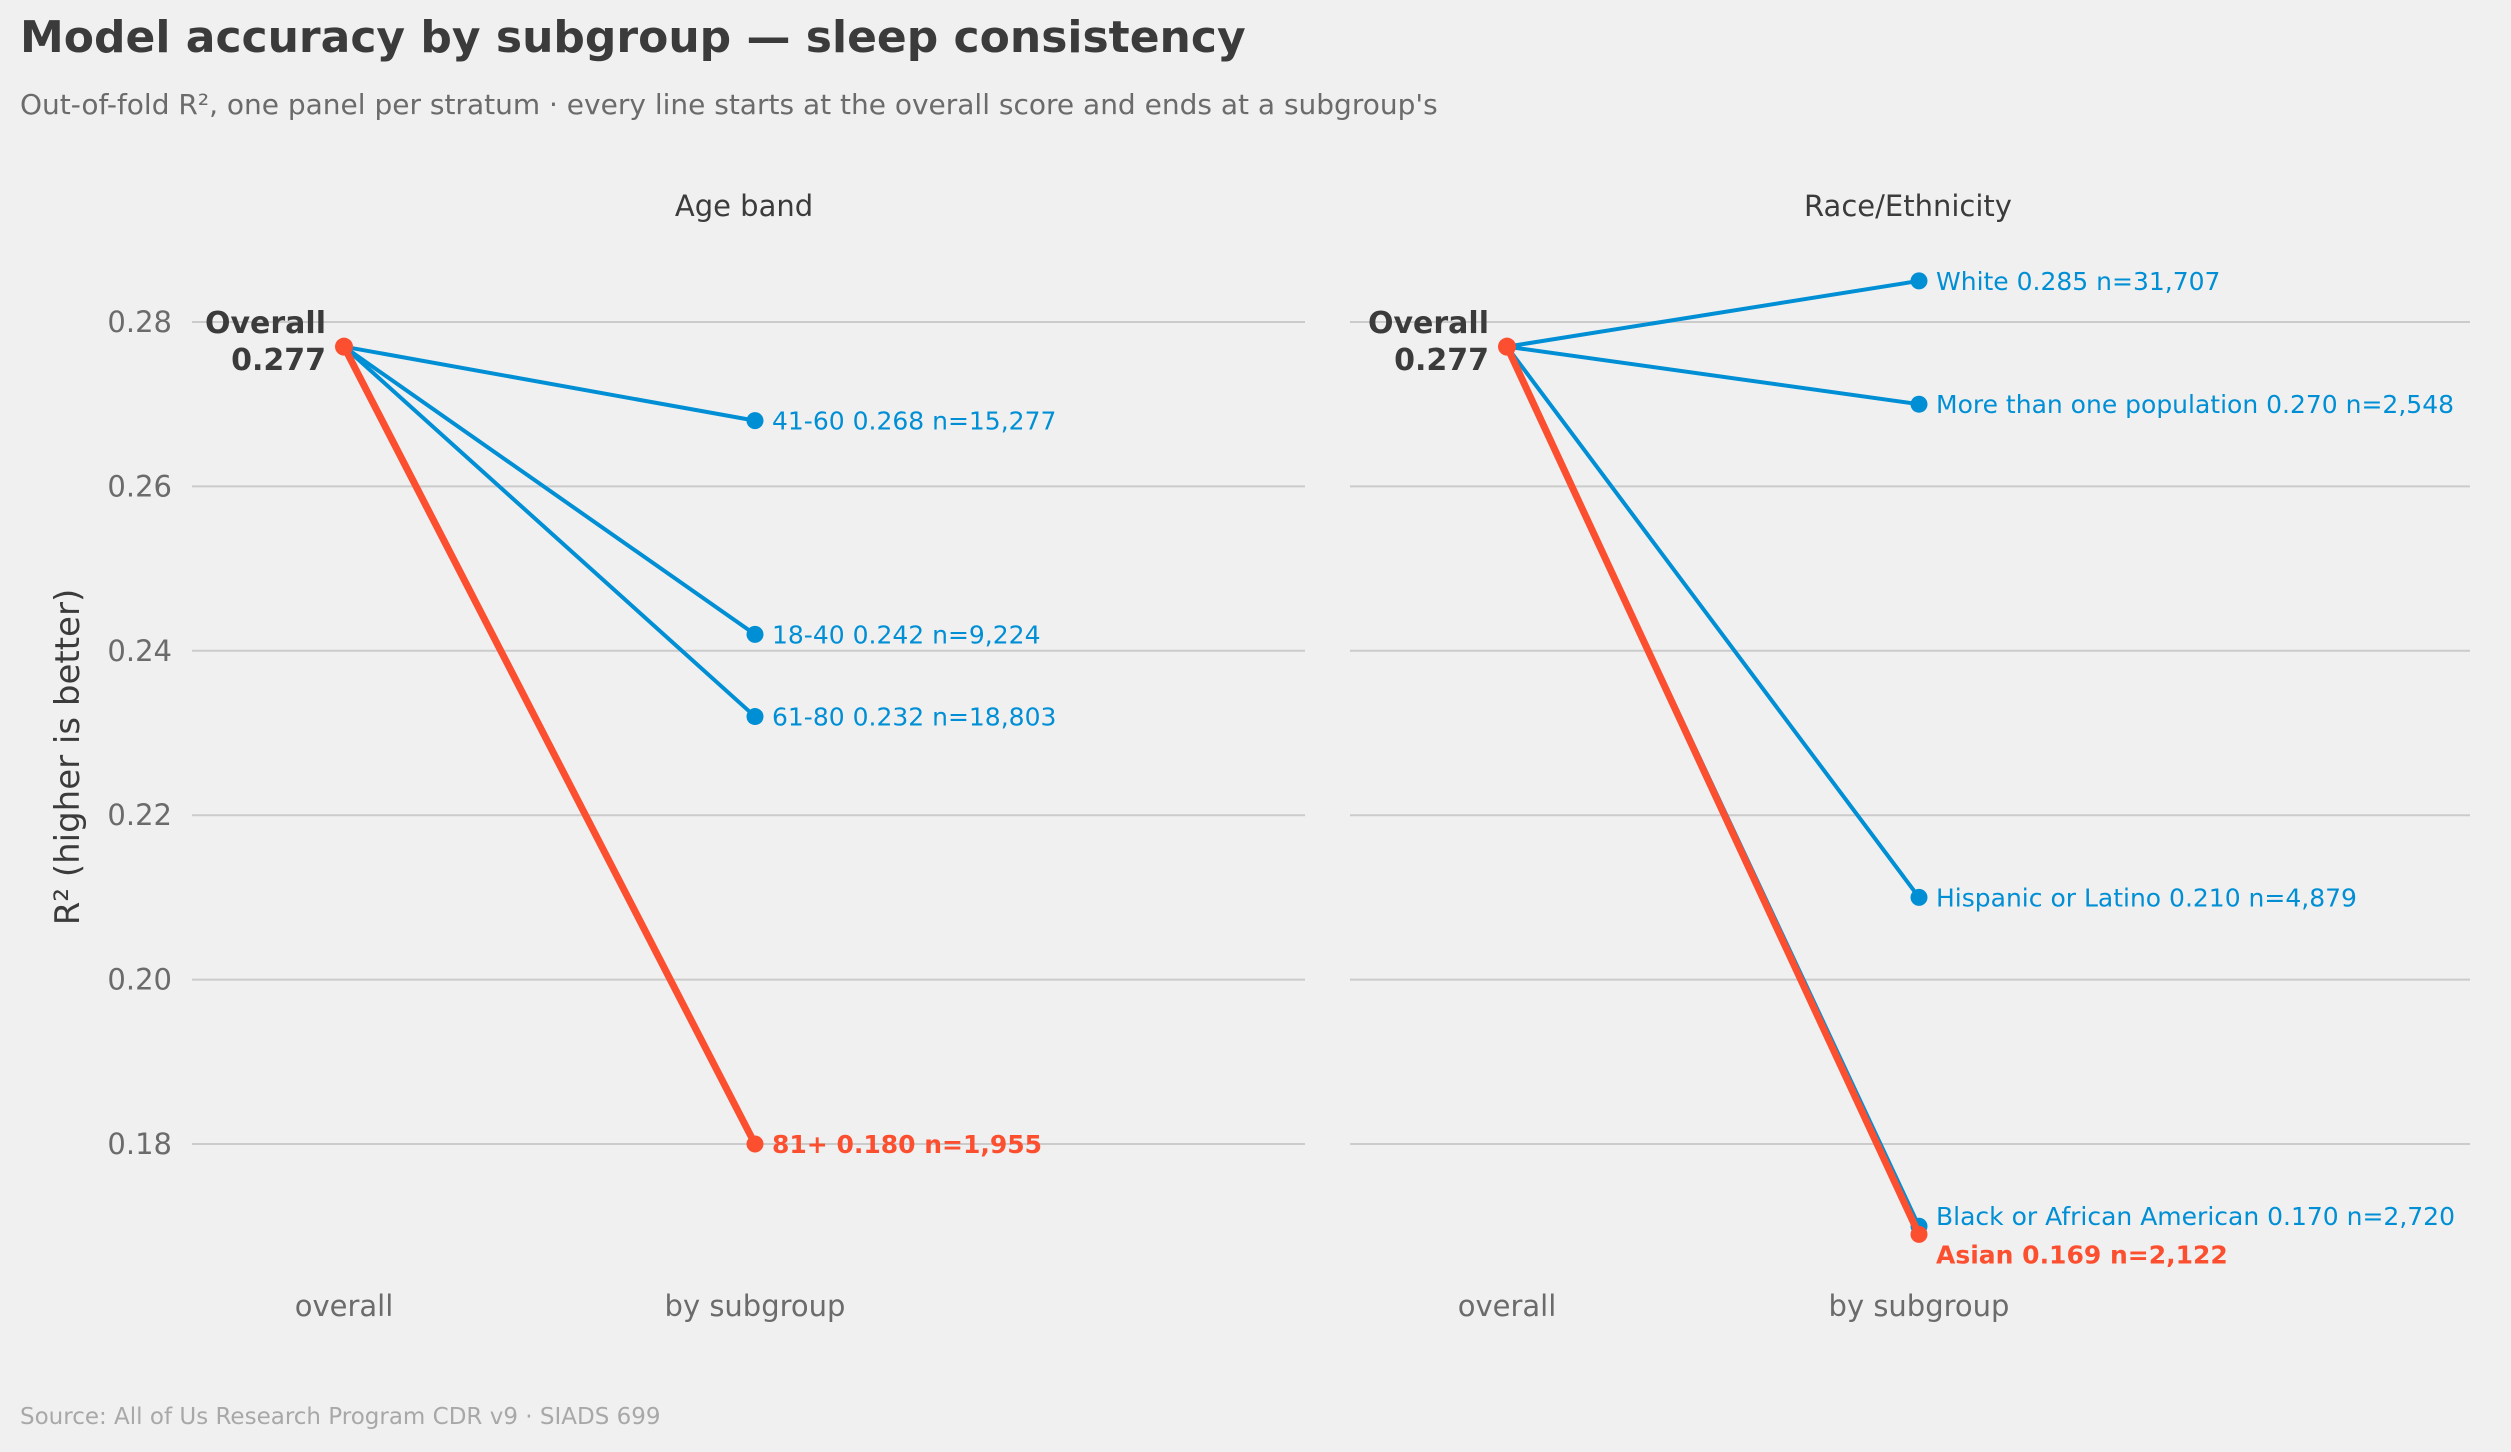  What do you see at coordinates (2078, 281) in the screenshot?
I see `subgroup-label: White 0.285 n=31,707` at bounding box center [2078, 281].